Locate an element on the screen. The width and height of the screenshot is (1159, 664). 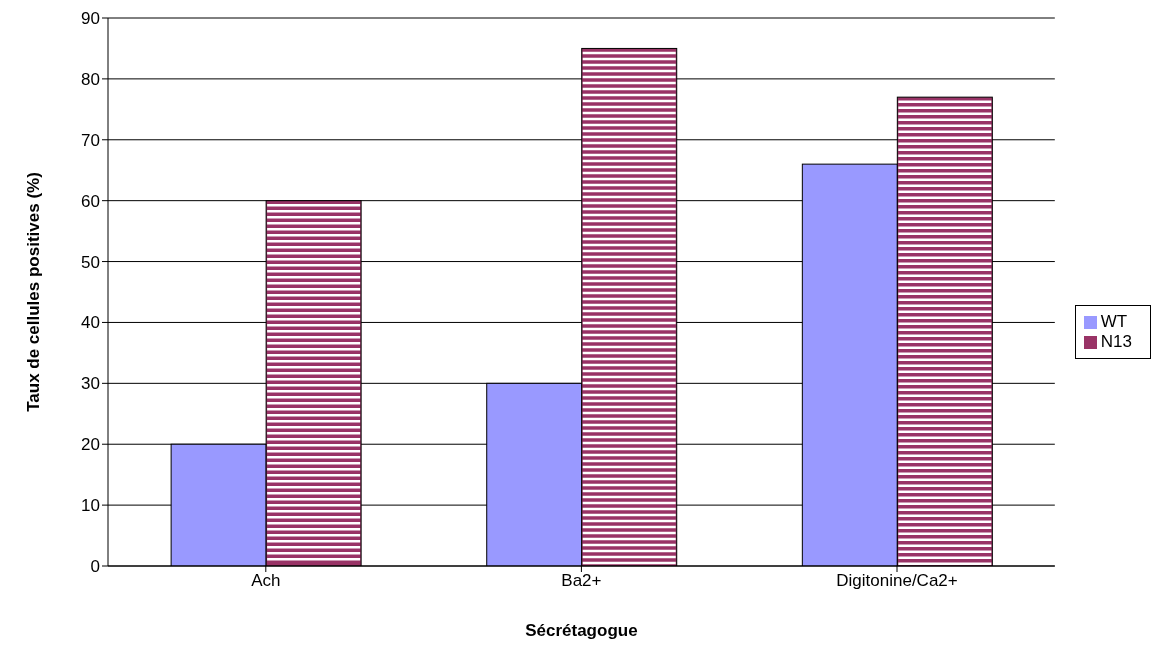
legend-label: WT is located at coordinates (1114, 321).